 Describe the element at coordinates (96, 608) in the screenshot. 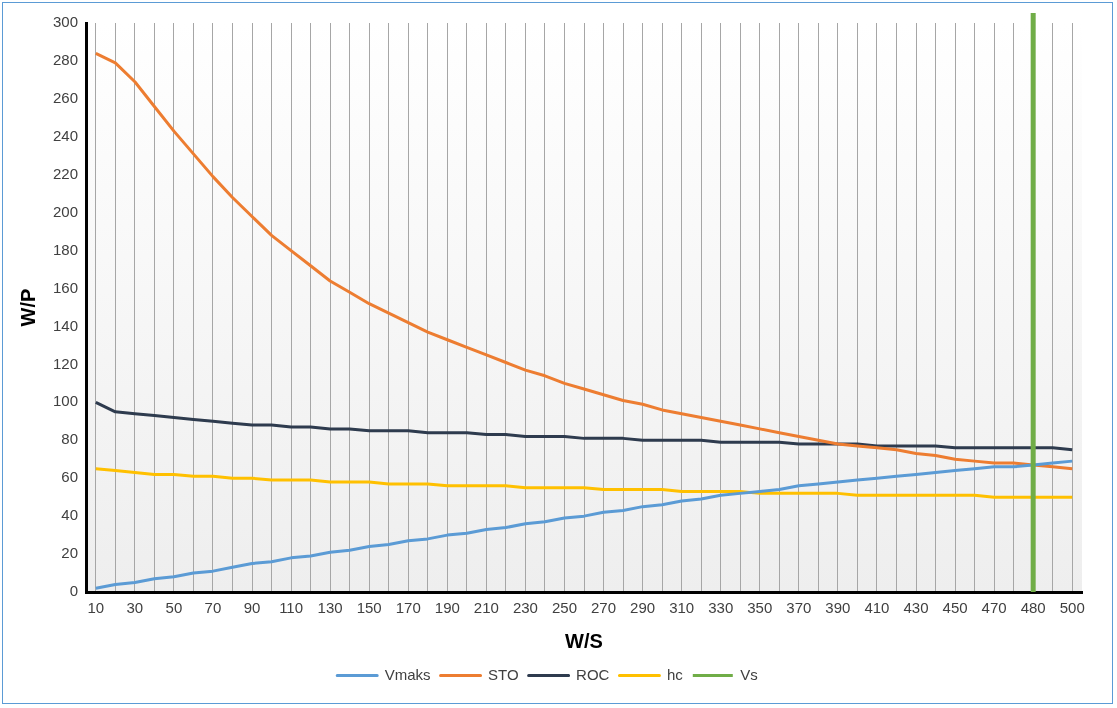

I see `x-tick-label: 10` at that location.